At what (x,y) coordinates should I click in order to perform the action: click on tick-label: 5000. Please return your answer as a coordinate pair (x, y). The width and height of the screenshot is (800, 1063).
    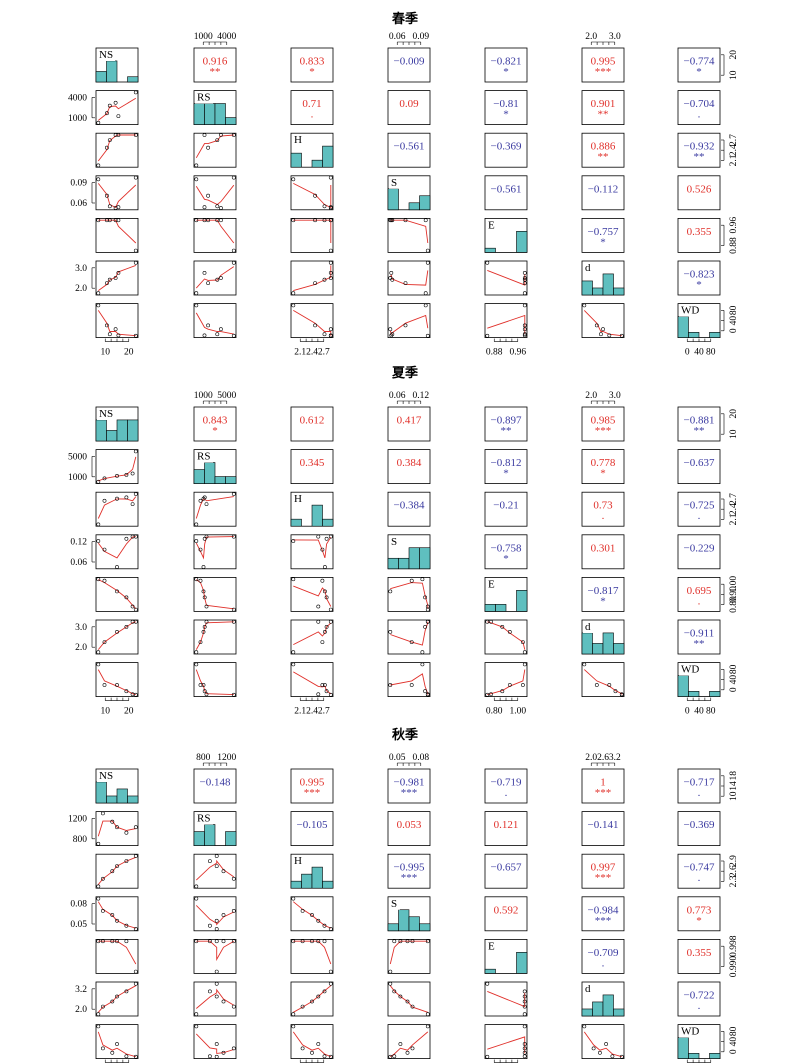
    Looking at the image, I should click on (226, 396).